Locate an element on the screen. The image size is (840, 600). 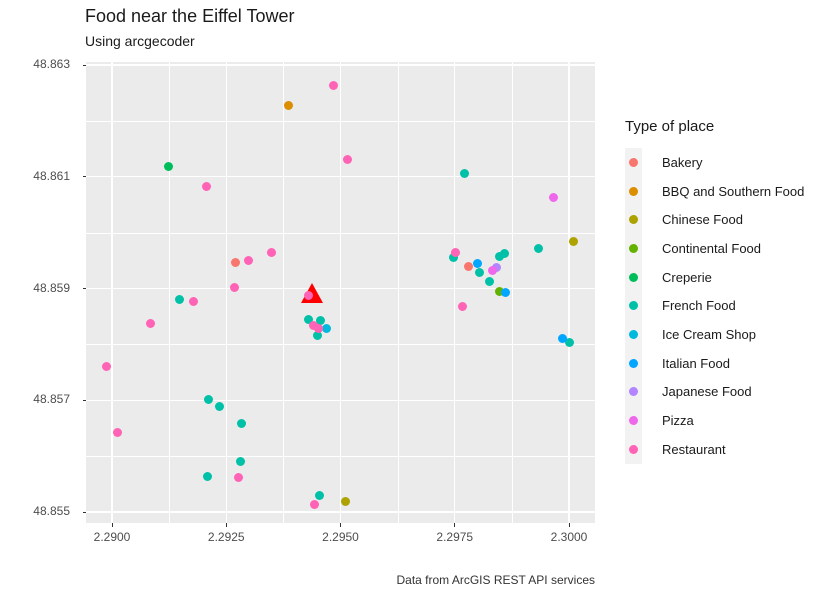
legend-item-label: Restaurant is located at coordinates (694, 449).